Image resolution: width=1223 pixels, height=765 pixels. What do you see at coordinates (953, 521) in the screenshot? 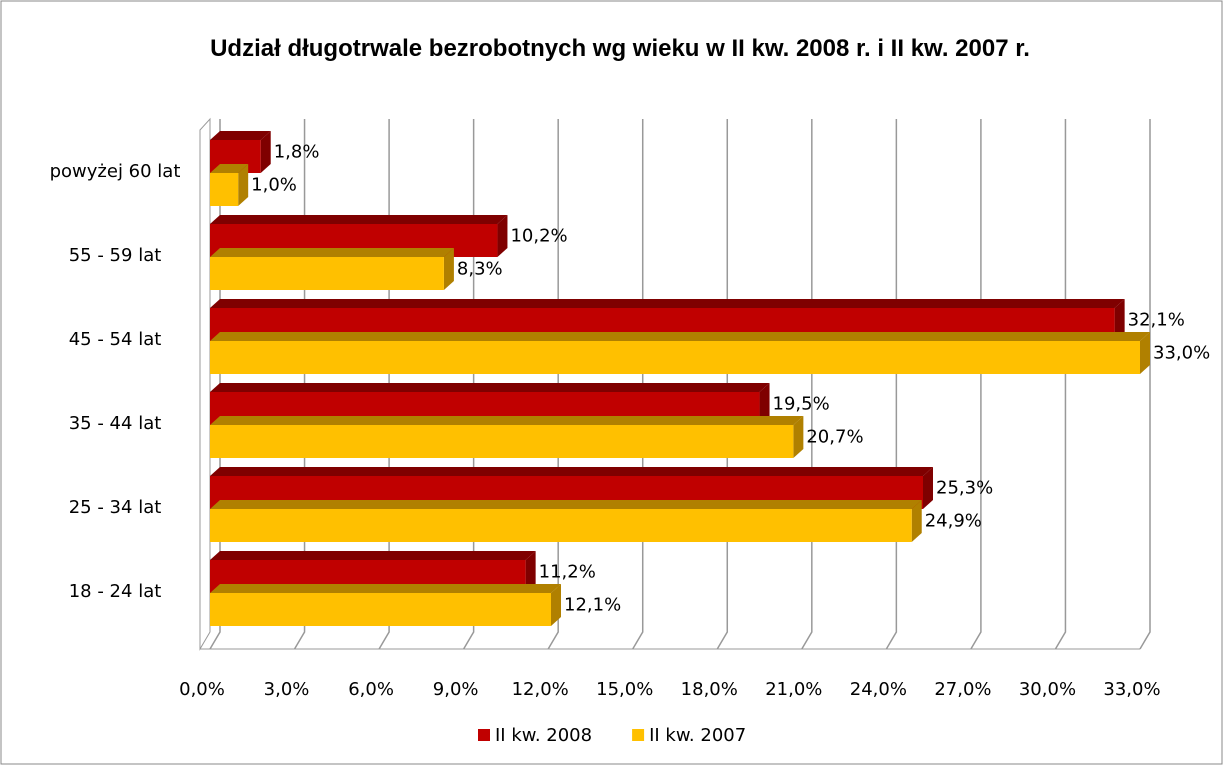
I see `data-label: 24,9%` at bounding box center [953, 521].